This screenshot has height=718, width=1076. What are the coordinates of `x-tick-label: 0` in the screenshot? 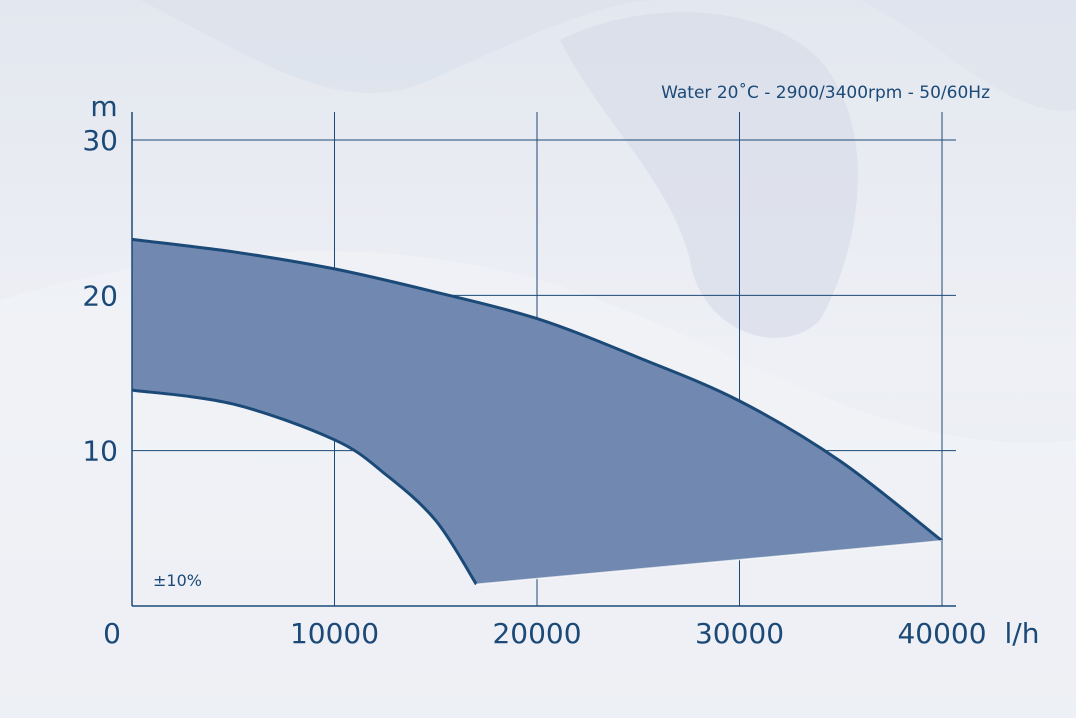 It's located at (112, 633).